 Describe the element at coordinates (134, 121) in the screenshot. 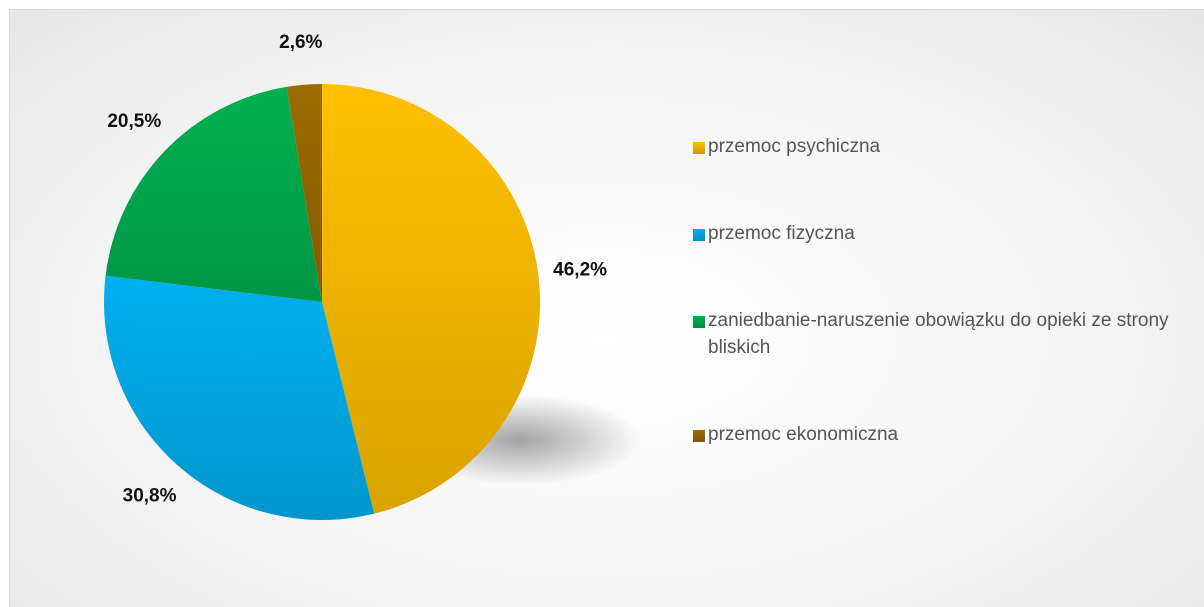

I see `data-label: 20,5%` at that location.